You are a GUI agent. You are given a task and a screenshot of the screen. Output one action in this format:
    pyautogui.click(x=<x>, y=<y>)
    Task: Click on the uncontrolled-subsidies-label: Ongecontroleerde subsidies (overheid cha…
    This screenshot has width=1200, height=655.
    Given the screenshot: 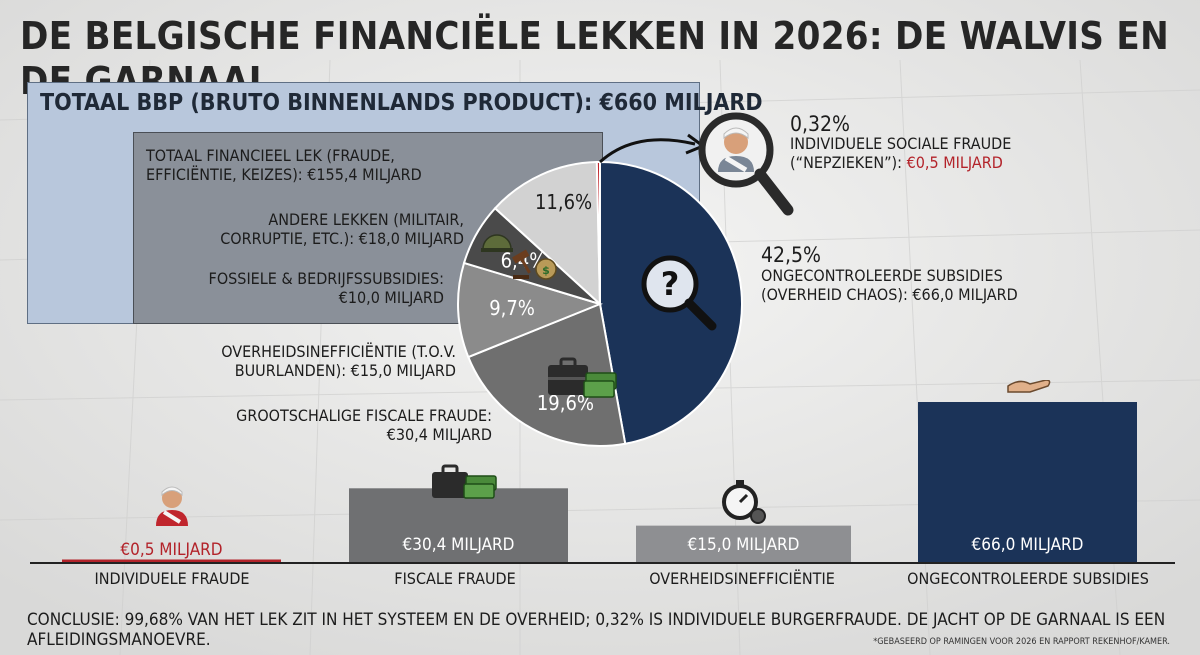 What is the action you would take?
    pyautogui.click(x=889, y=285)
    